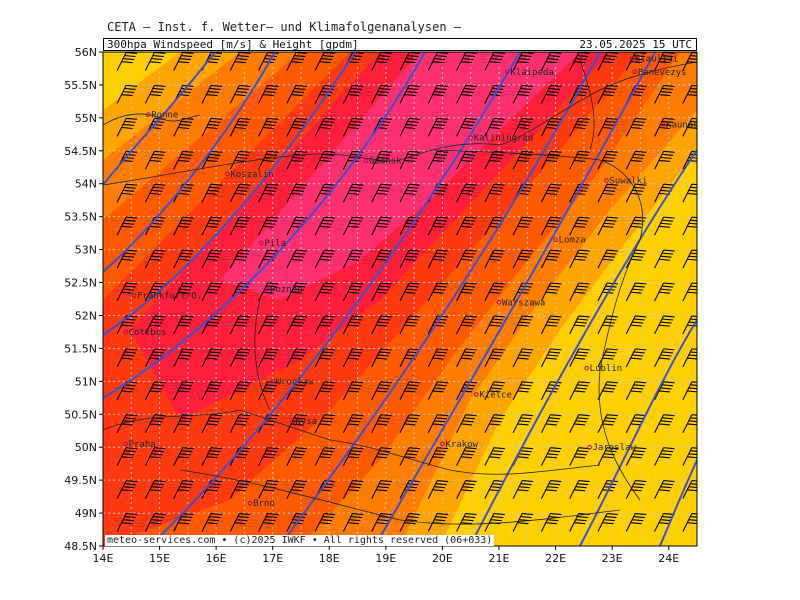  What do you see at coordinates (504, 139) in the screenshot?
I see `city-label: Kaliningrad` at bounding box center [504, 139].